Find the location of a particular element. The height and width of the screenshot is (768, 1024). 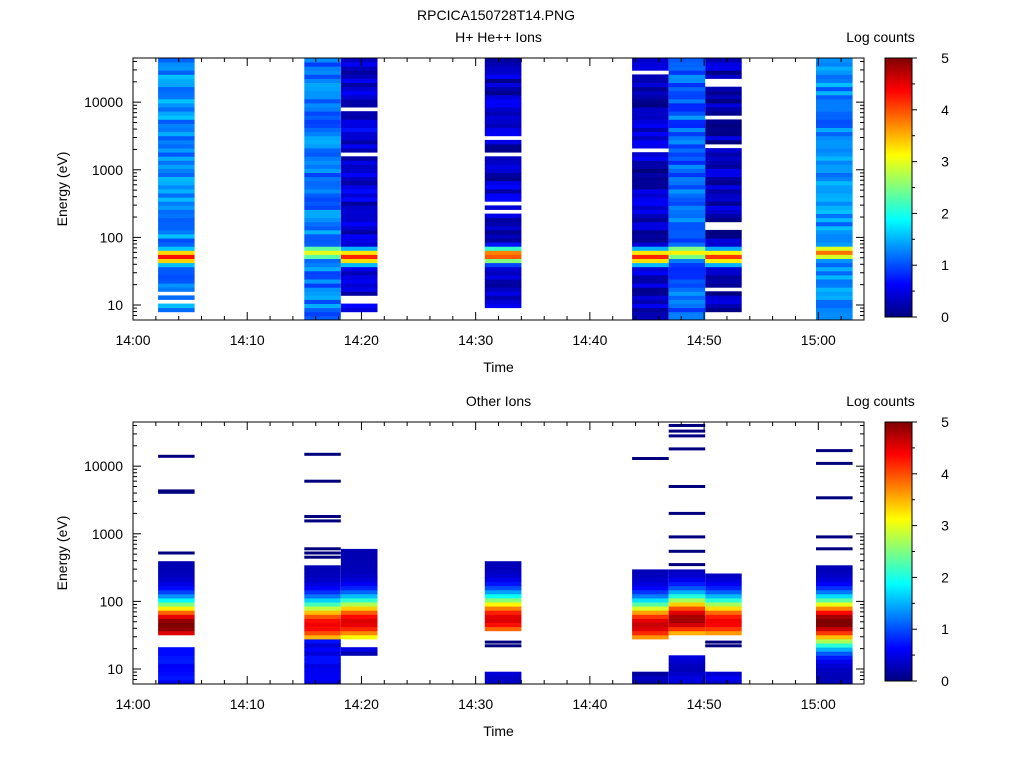

x-tick-label: 14:10 is located at coordinates (247, 704).